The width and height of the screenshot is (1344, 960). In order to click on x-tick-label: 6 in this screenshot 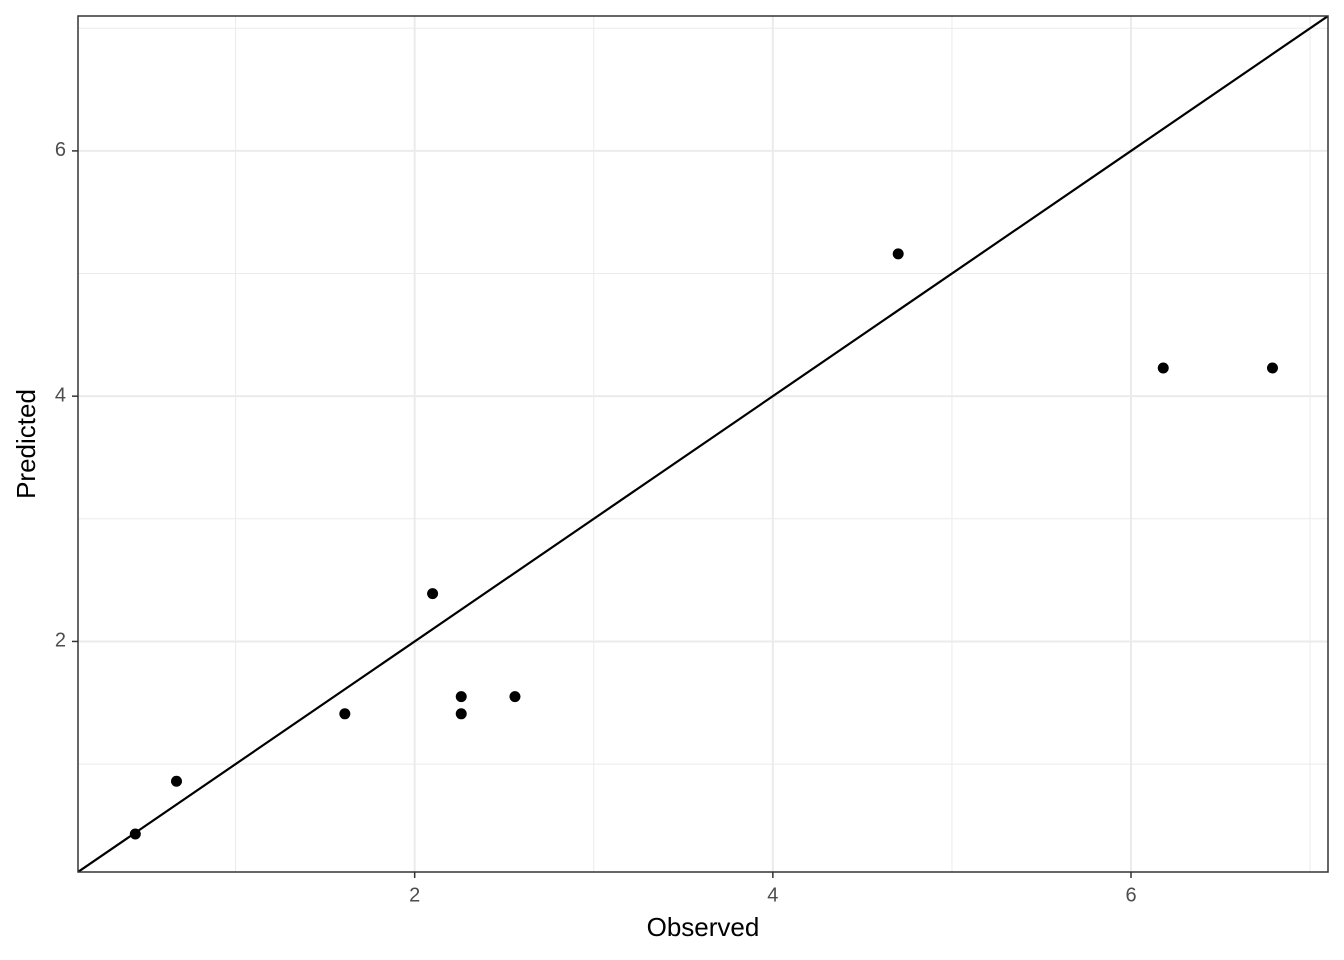, I will do `click(1130, 895)`.